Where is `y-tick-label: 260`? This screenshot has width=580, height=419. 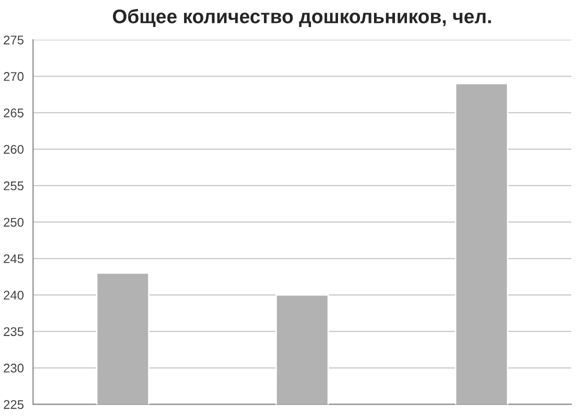
y-tick-label: 260 is located at coordinates (14, 149).